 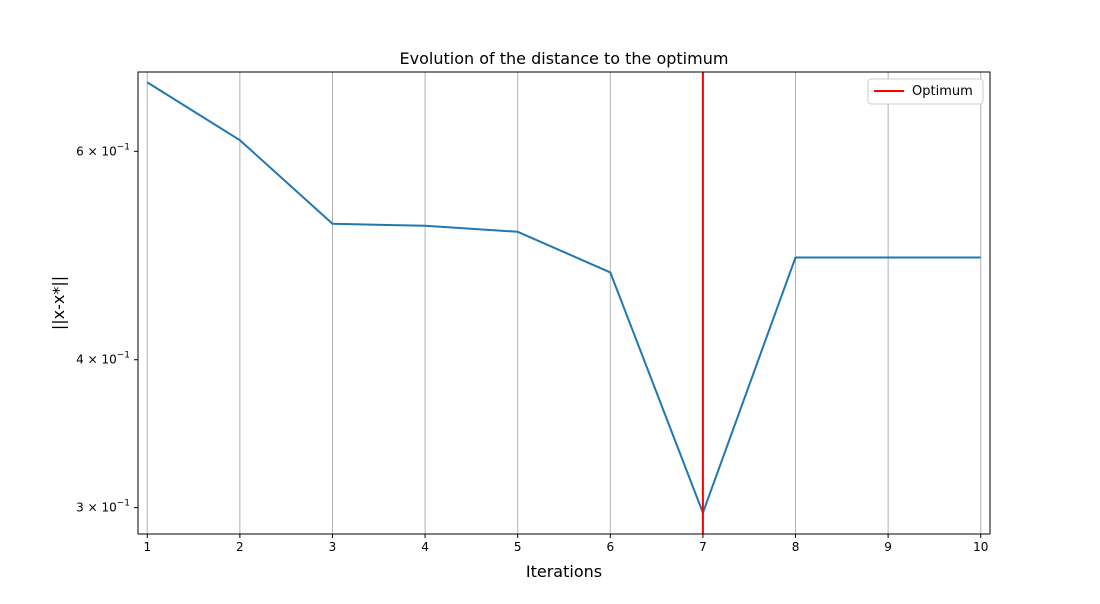 I want to click on y-axis-label: ||x-x*||, so click(x=58, y=303).